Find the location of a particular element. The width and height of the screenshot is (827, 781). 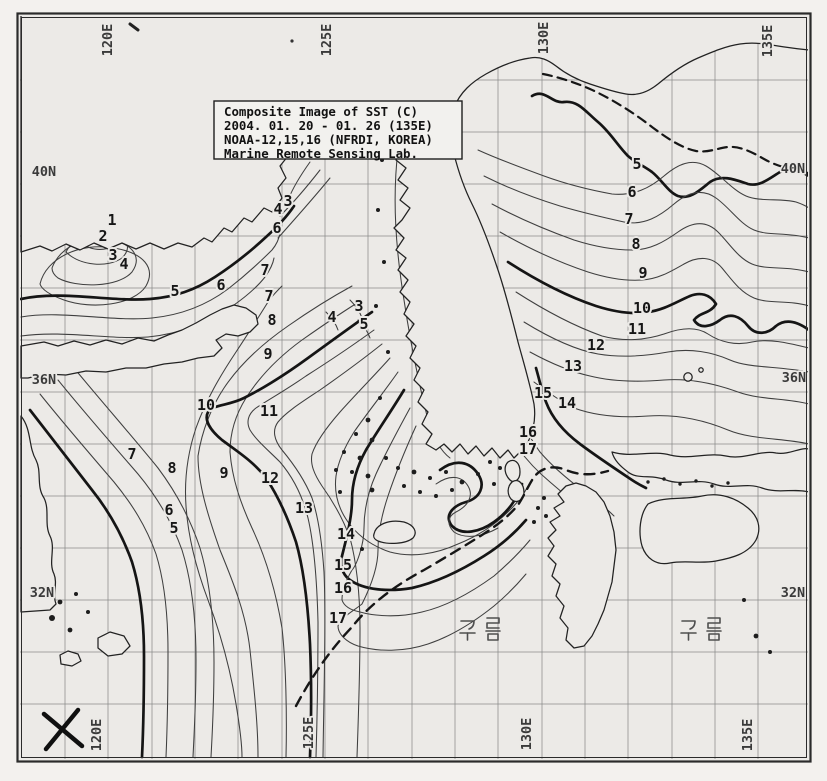

island-china-coast-a is located at coordinates (114, 644).